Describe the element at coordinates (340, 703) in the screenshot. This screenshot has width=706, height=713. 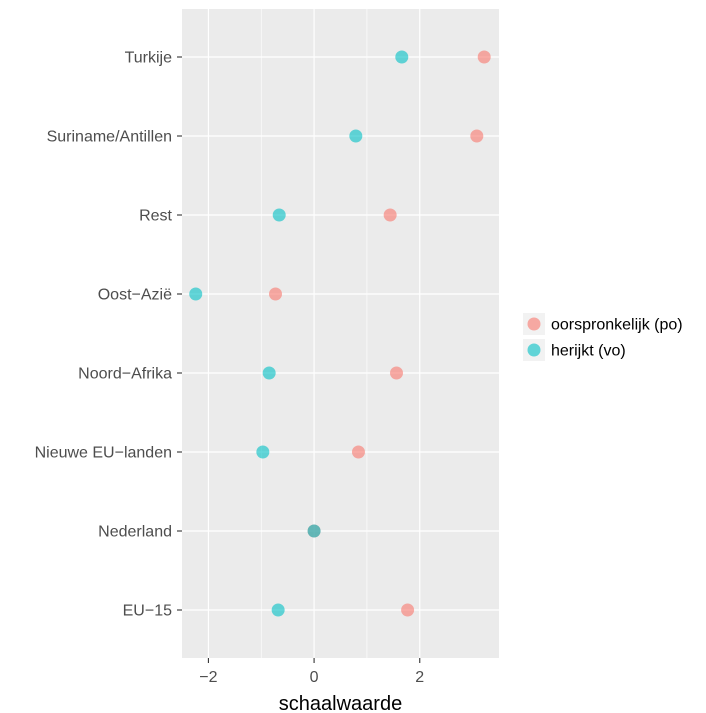
I see `x-axis-title: schaalwaarde` at that location.